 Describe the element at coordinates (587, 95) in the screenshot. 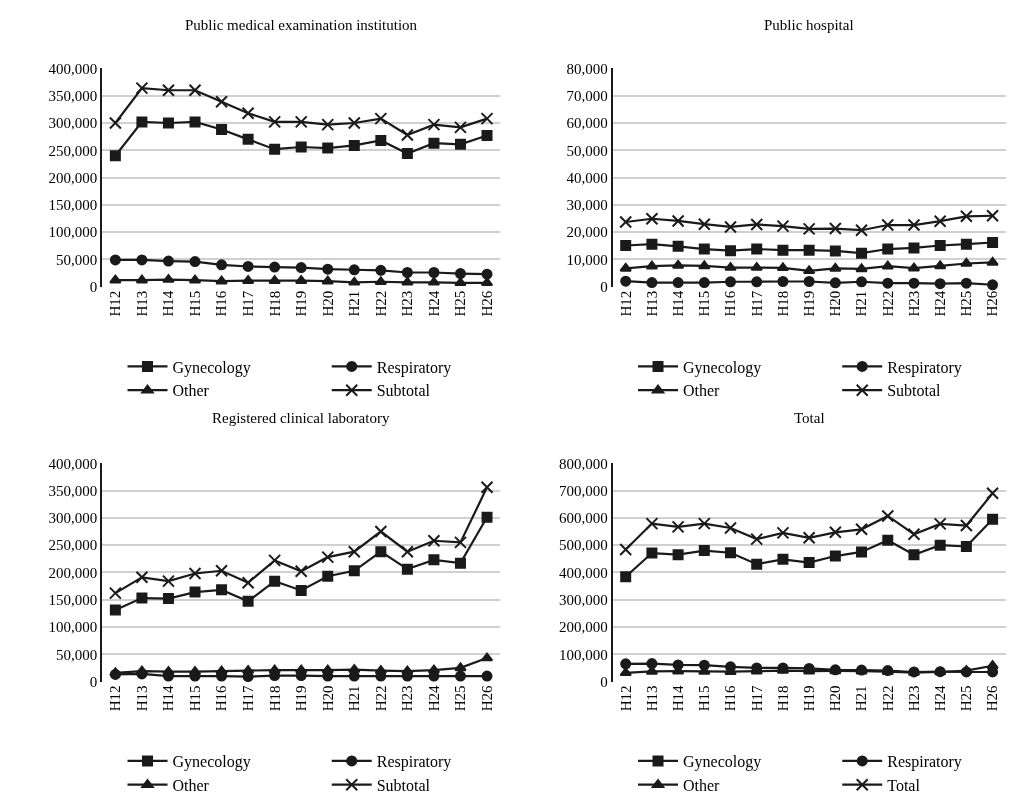

I see `y-tick-label: 70,000` at that location.